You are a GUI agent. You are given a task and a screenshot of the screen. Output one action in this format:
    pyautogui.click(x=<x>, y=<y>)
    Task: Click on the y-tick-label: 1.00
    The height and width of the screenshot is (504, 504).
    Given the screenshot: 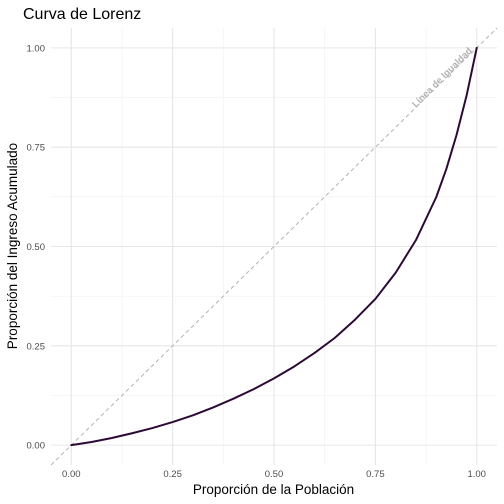 What is the action you would take?
    pyautogui.click(x=36, y=48)
    